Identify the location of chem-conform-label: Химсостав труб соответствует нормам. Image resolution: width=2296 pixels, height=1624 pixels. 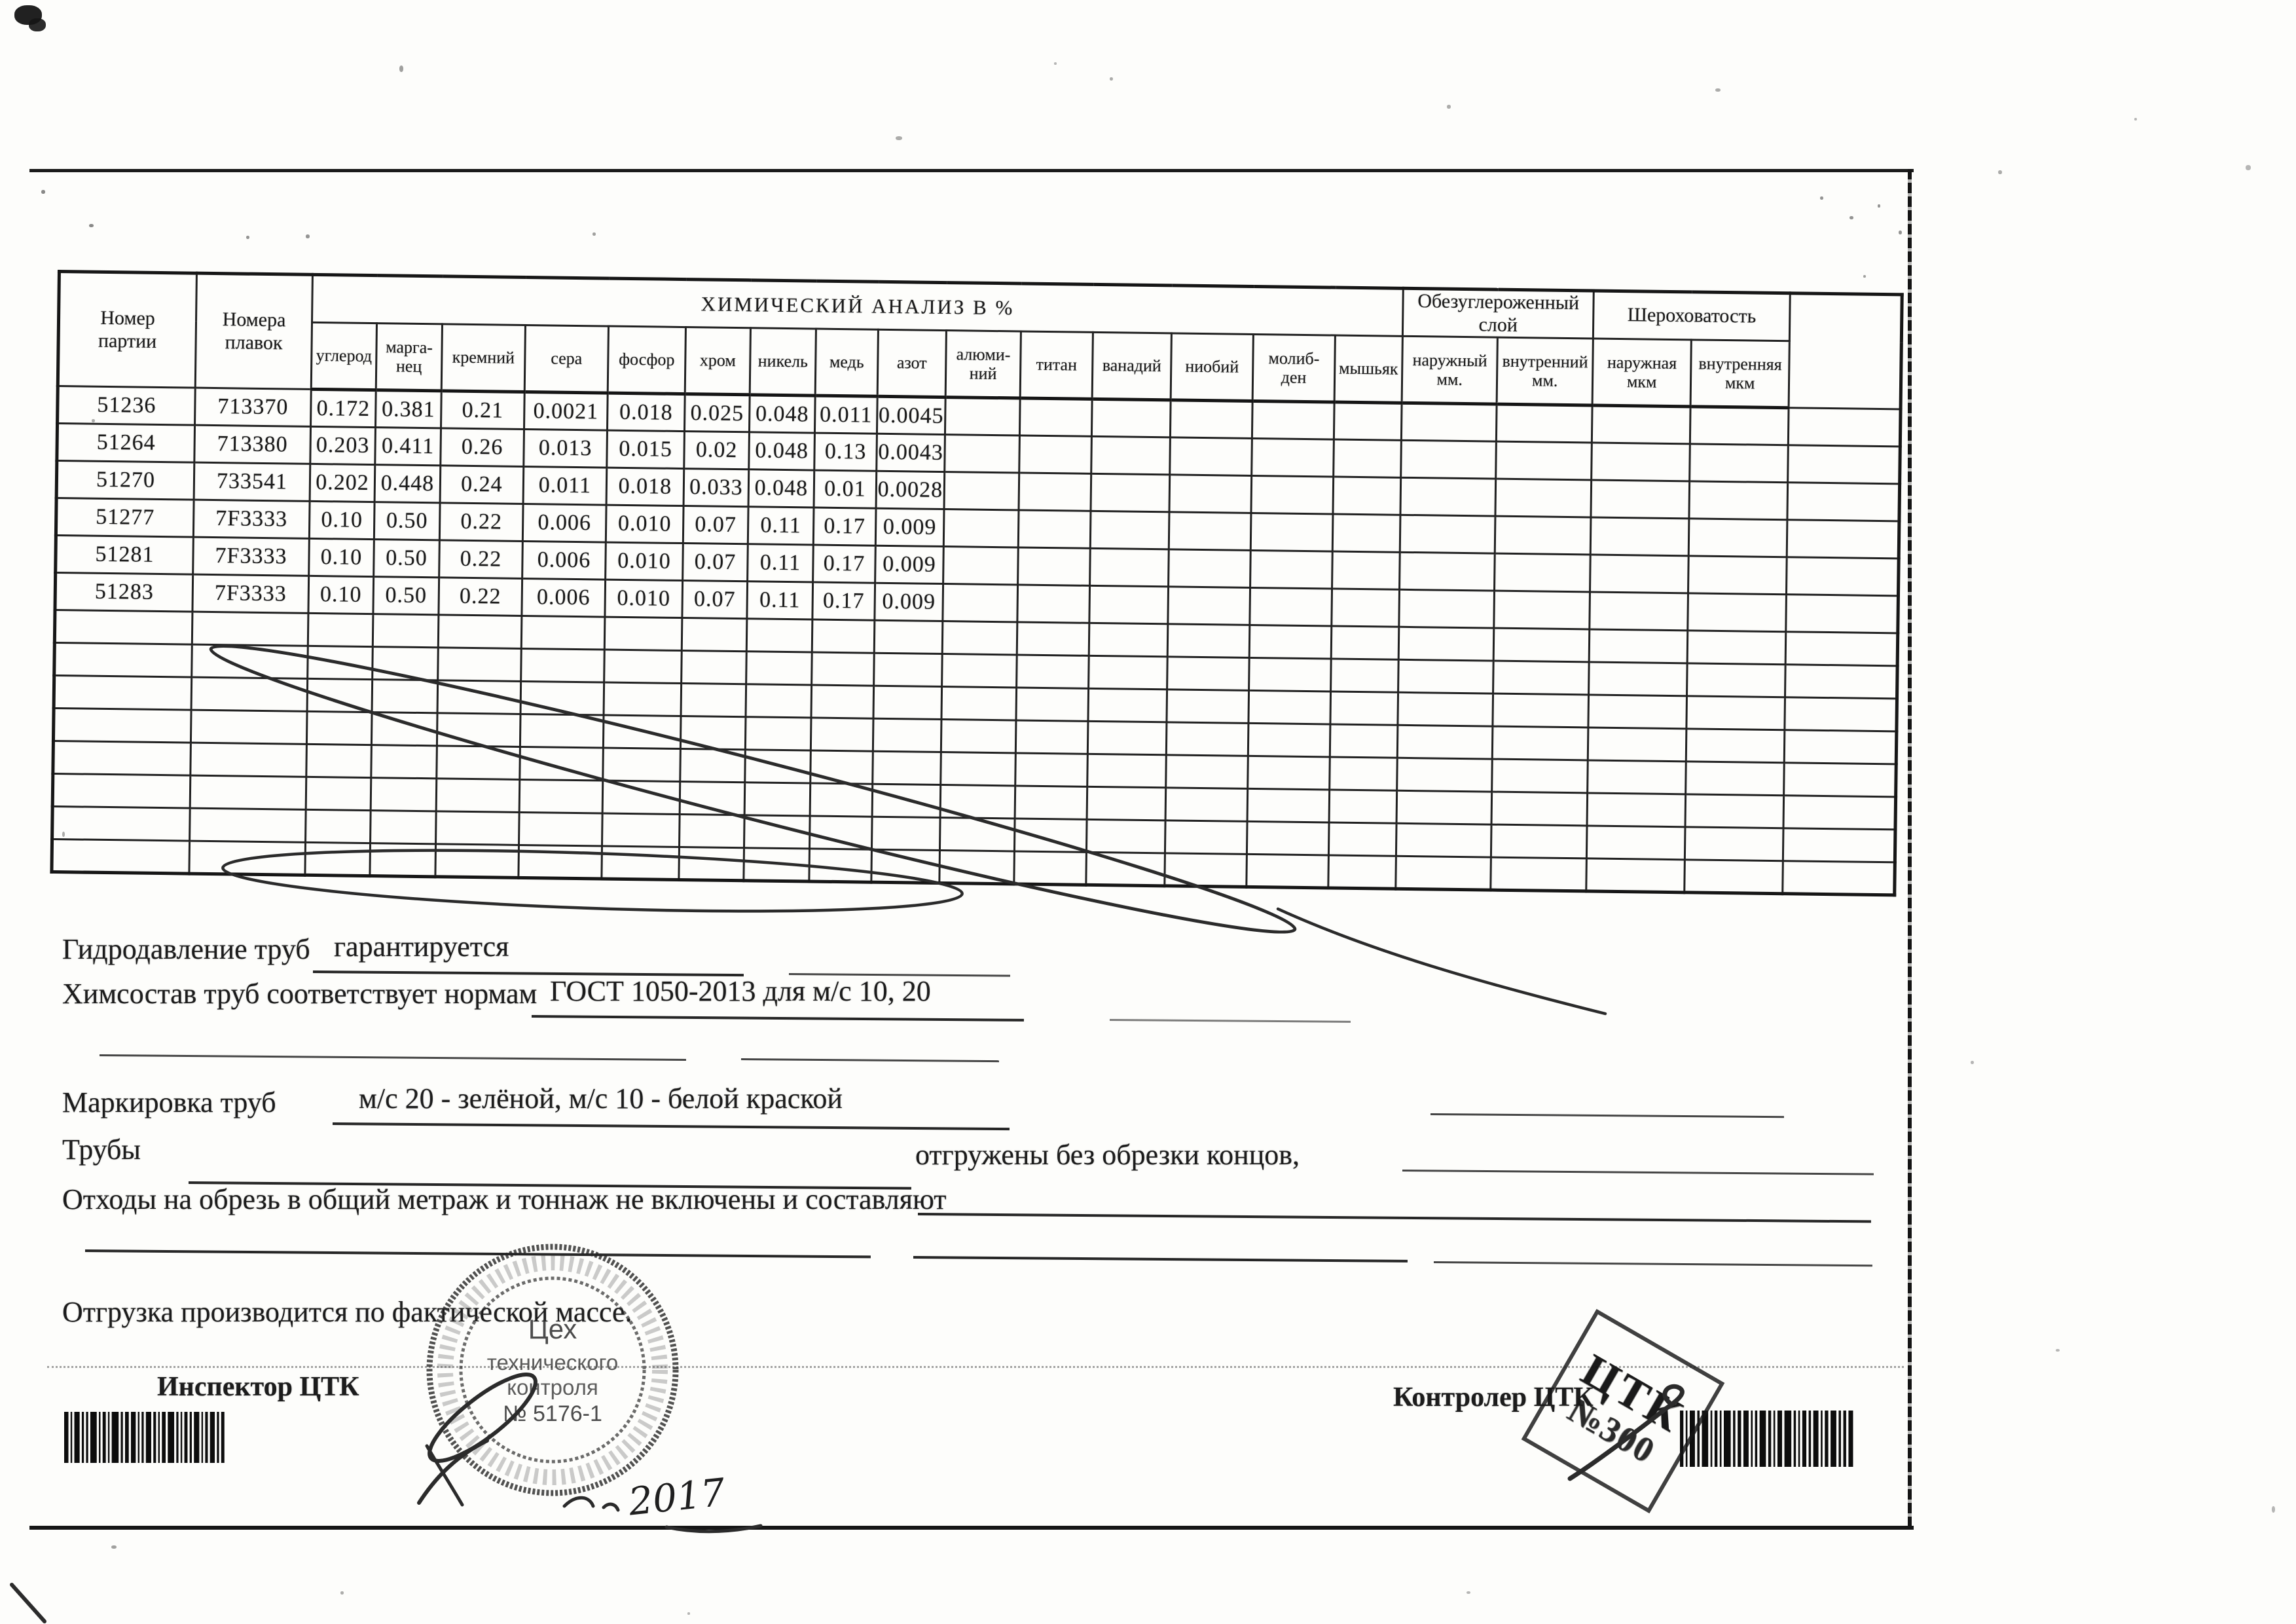
(300, 994).